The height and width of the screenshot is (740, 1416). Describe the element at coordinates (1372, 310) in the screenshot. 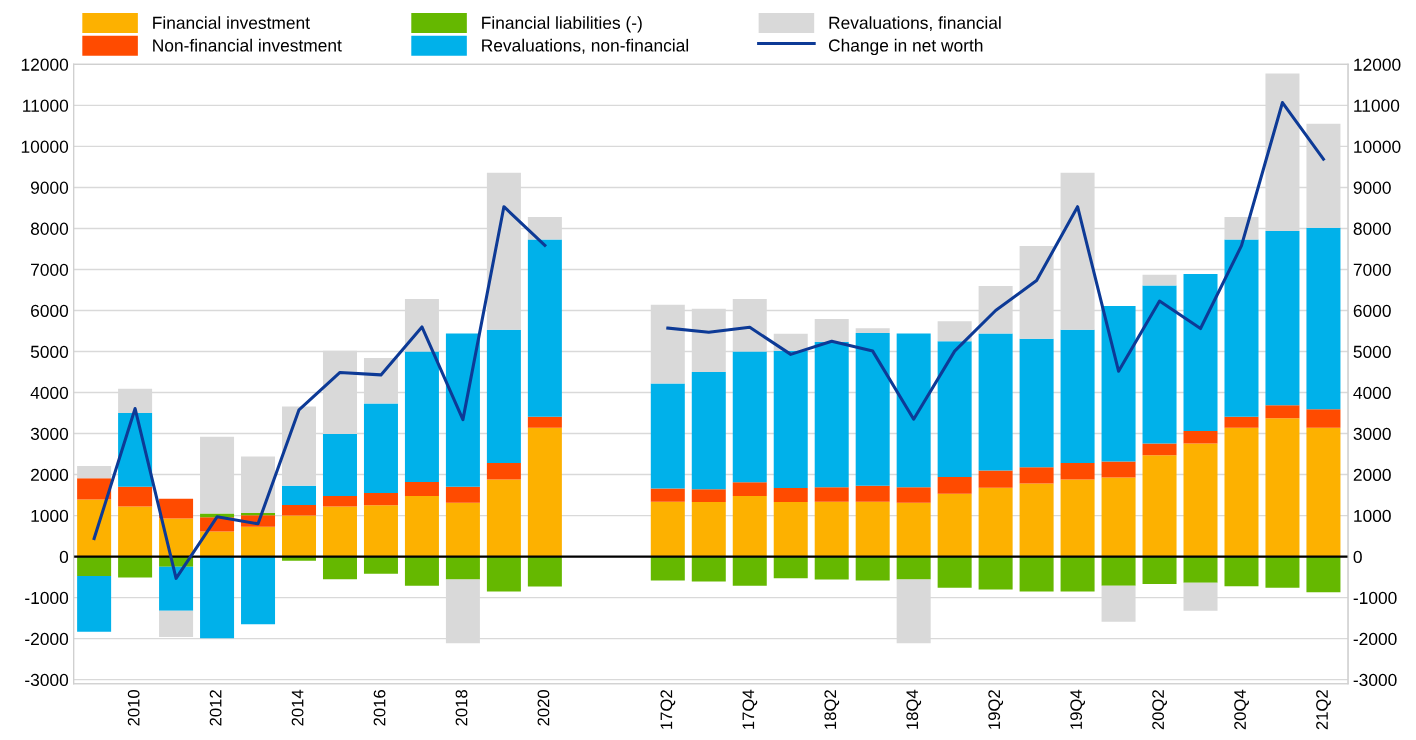

I see `y2-tick-label: 6000` at that location.